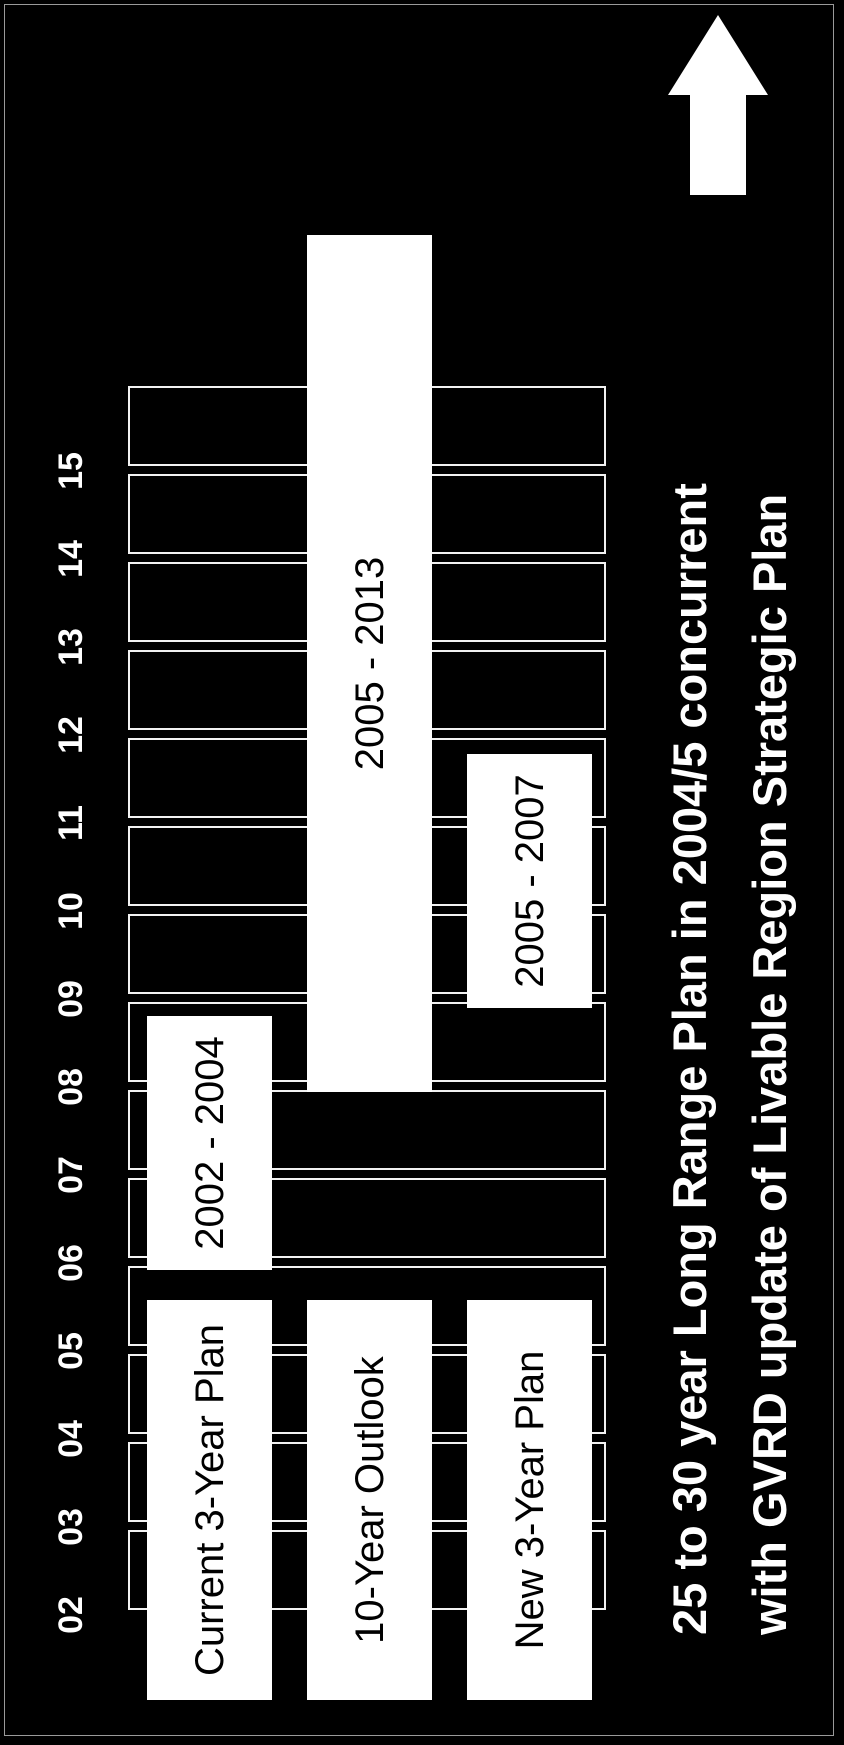 This screenshot has width=844, height=1745. Describe the element at coordinates (209, 1500) in the screenshot. I see `row-label-current-3-year-plan: Current 3-Year Plan` at that location.